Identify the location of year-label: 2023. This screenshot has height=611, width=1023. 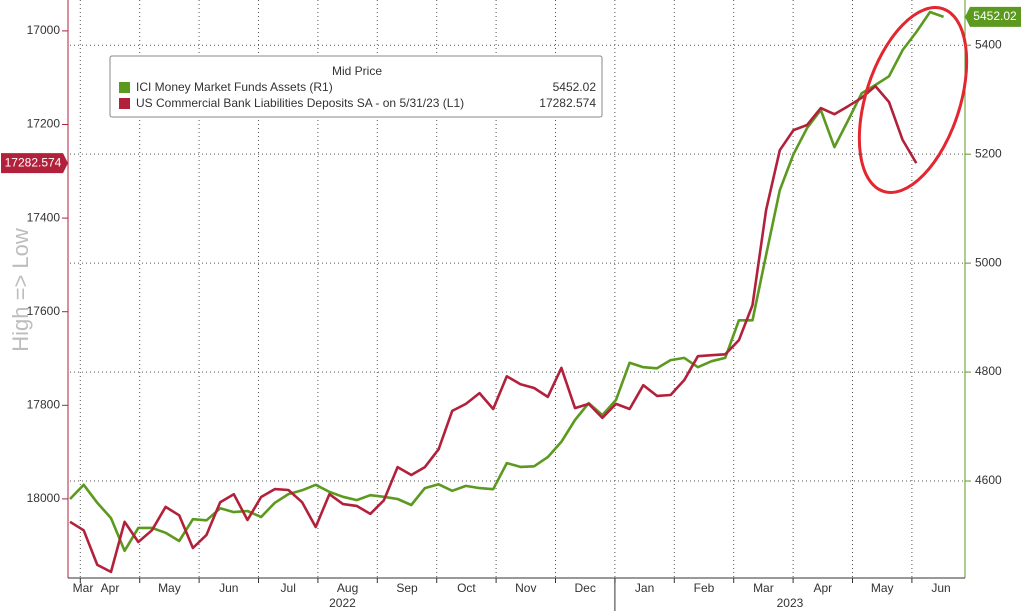
(790, 603).